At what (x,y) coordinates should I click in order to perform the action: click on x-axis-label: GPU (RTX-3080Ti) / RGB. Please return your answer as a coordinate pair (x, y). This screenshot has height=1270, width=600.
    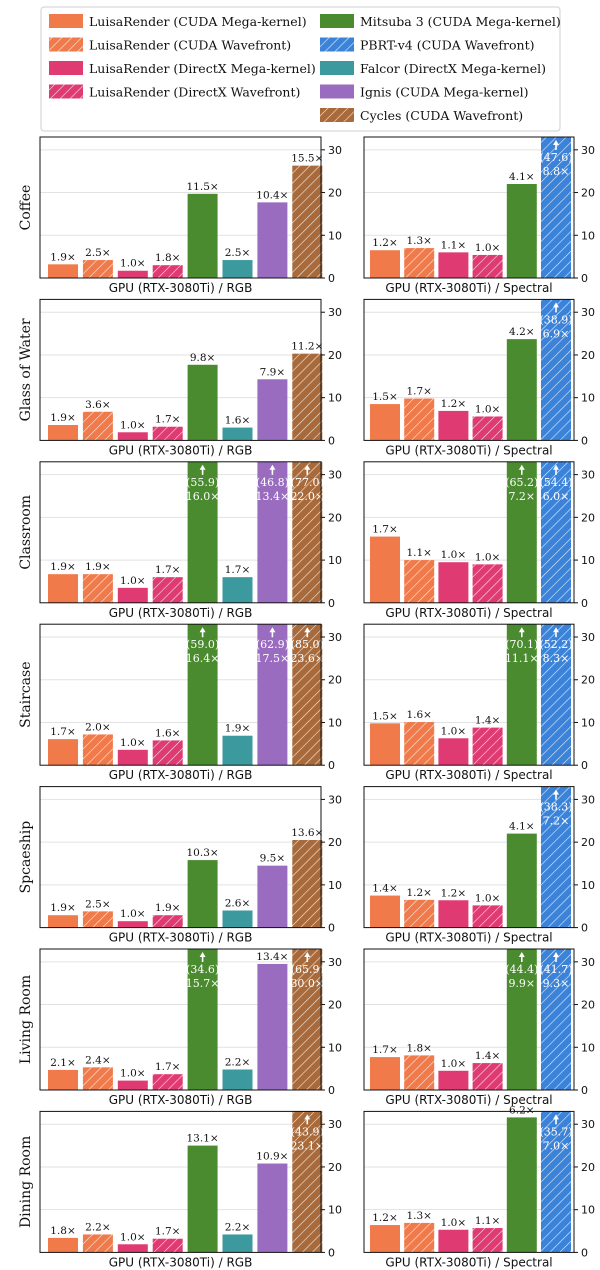
    Looking at the image, I should click on (181, 1262).